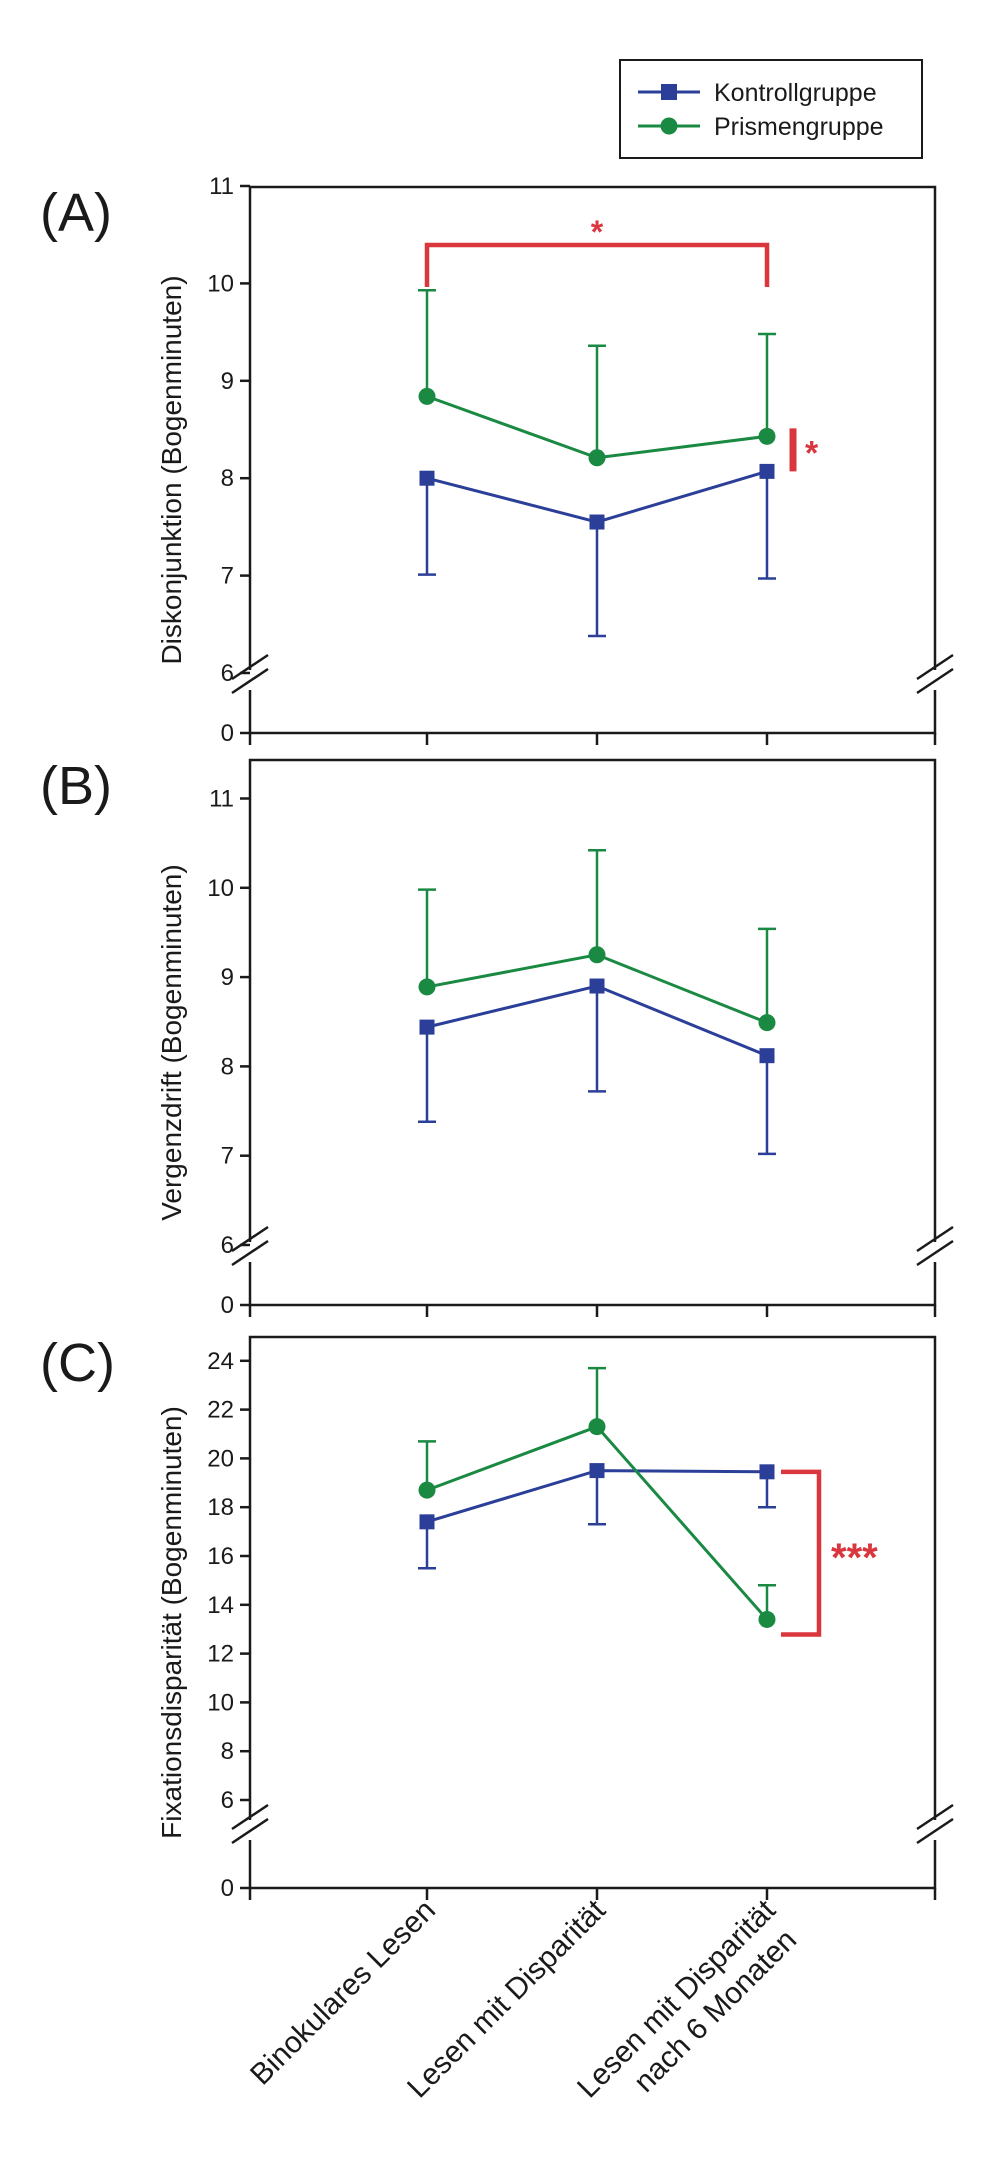 The height and width of the screenshot is (2163, 998). I want to click on panel-label: (A), so click(76, 213).